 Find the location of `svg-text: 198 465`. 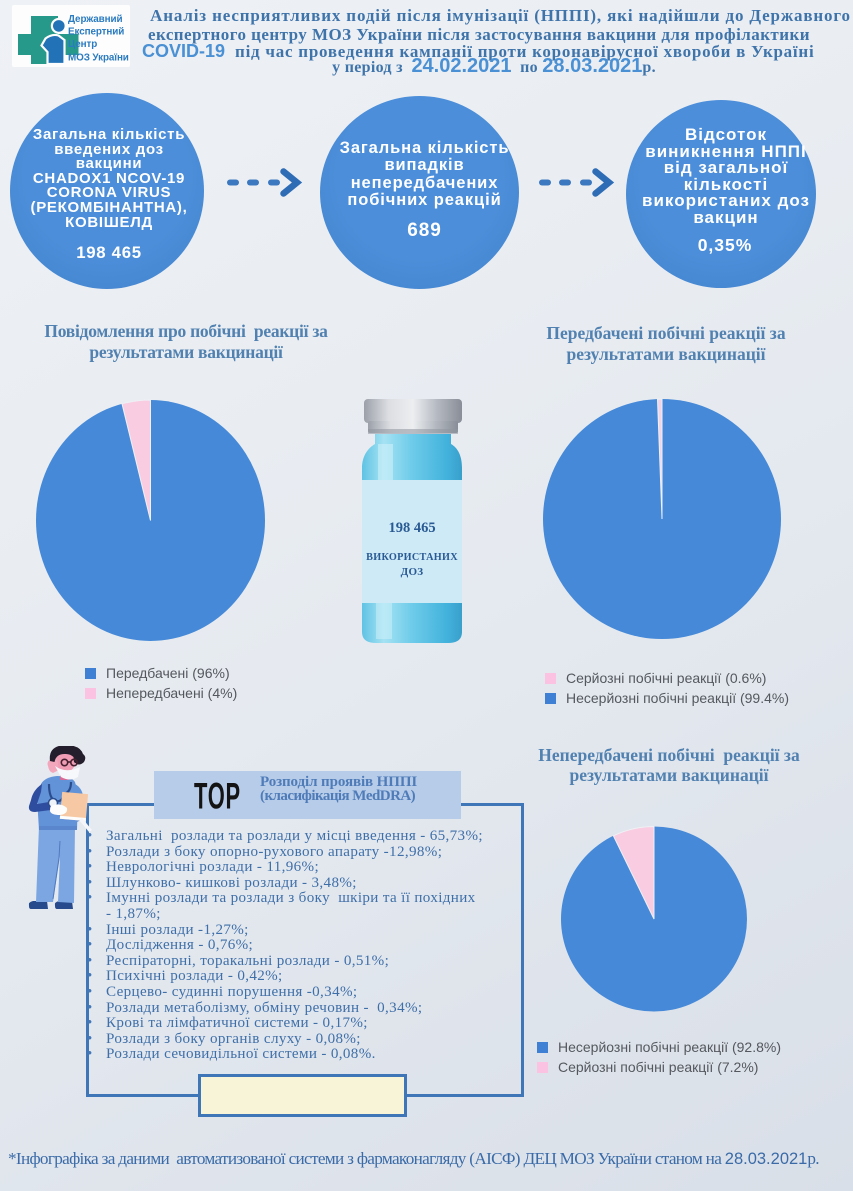

svg-text: 198 465 is located at coordinates (411, 528).